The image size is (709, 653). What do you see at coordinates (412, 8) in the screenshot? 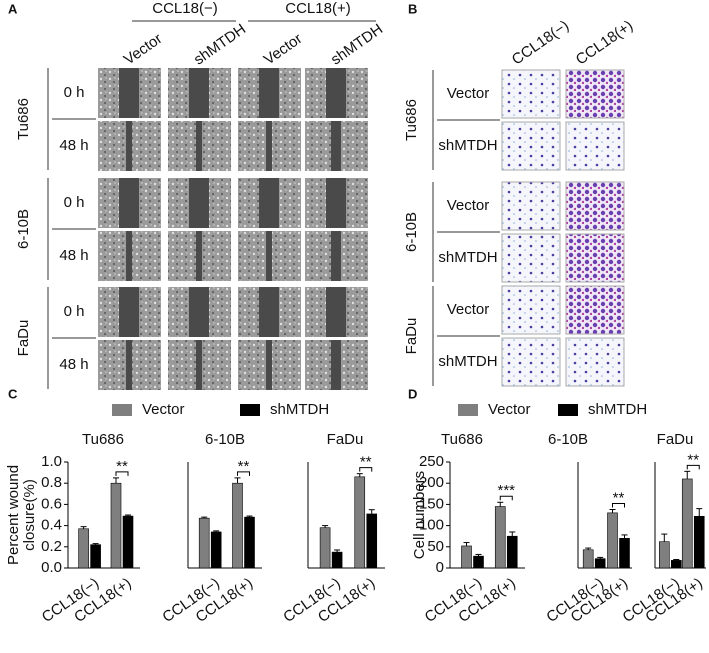
I see `panel-letter: B` at bounding box center [412, 8].